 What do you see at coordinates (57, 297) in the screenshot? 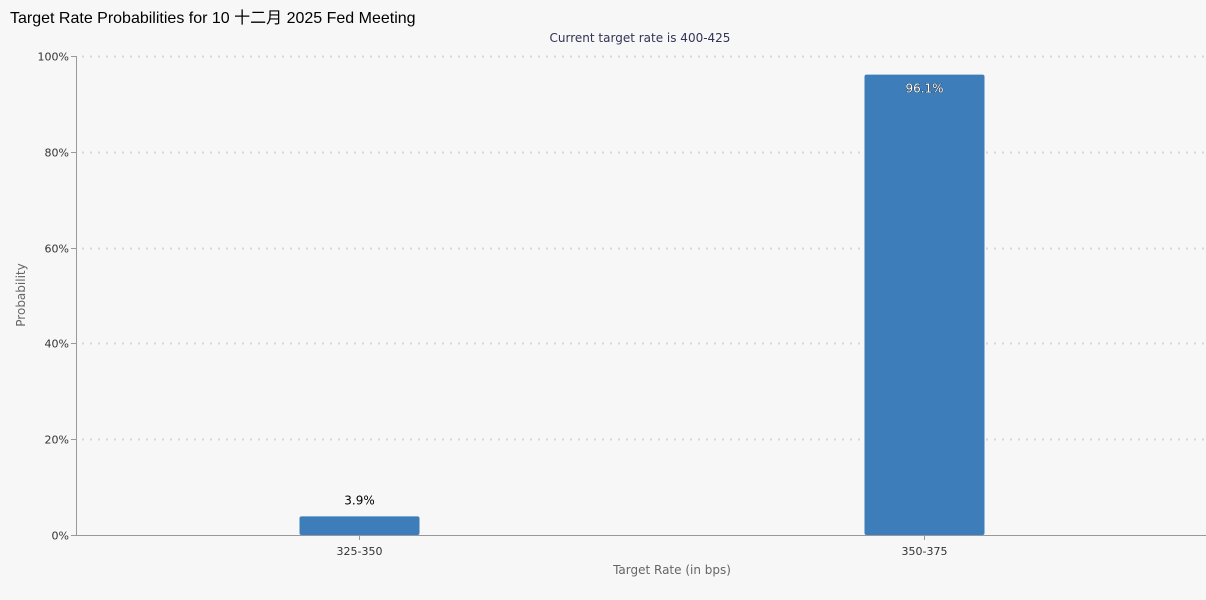
I see `y-axis-ticks: 0% 20% 40% 60% 80% 100%` at bounding box center [57, 297].